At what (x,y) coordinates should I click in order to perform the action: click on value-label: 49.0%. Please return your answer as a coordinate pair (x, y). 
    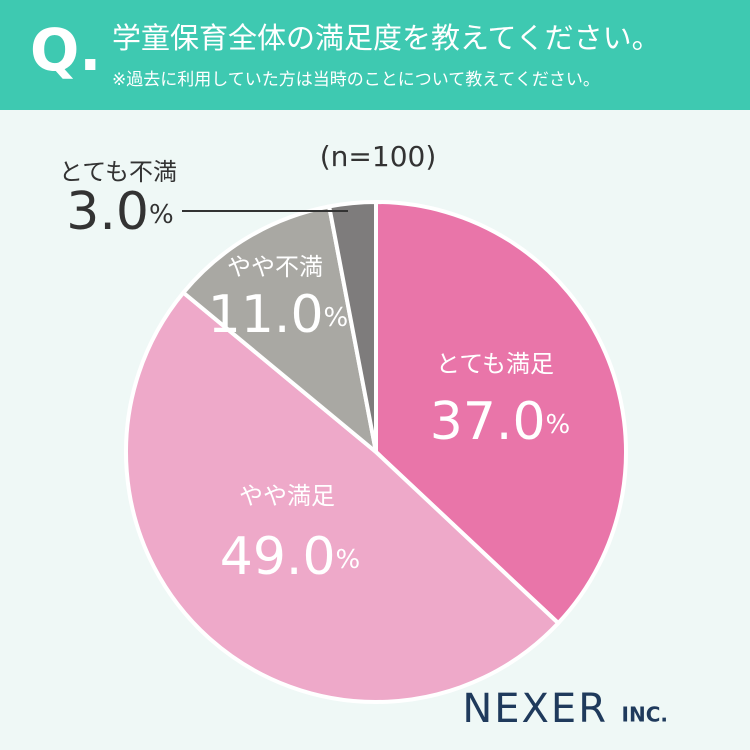
    Looking at the image, I should click on (290, 557).